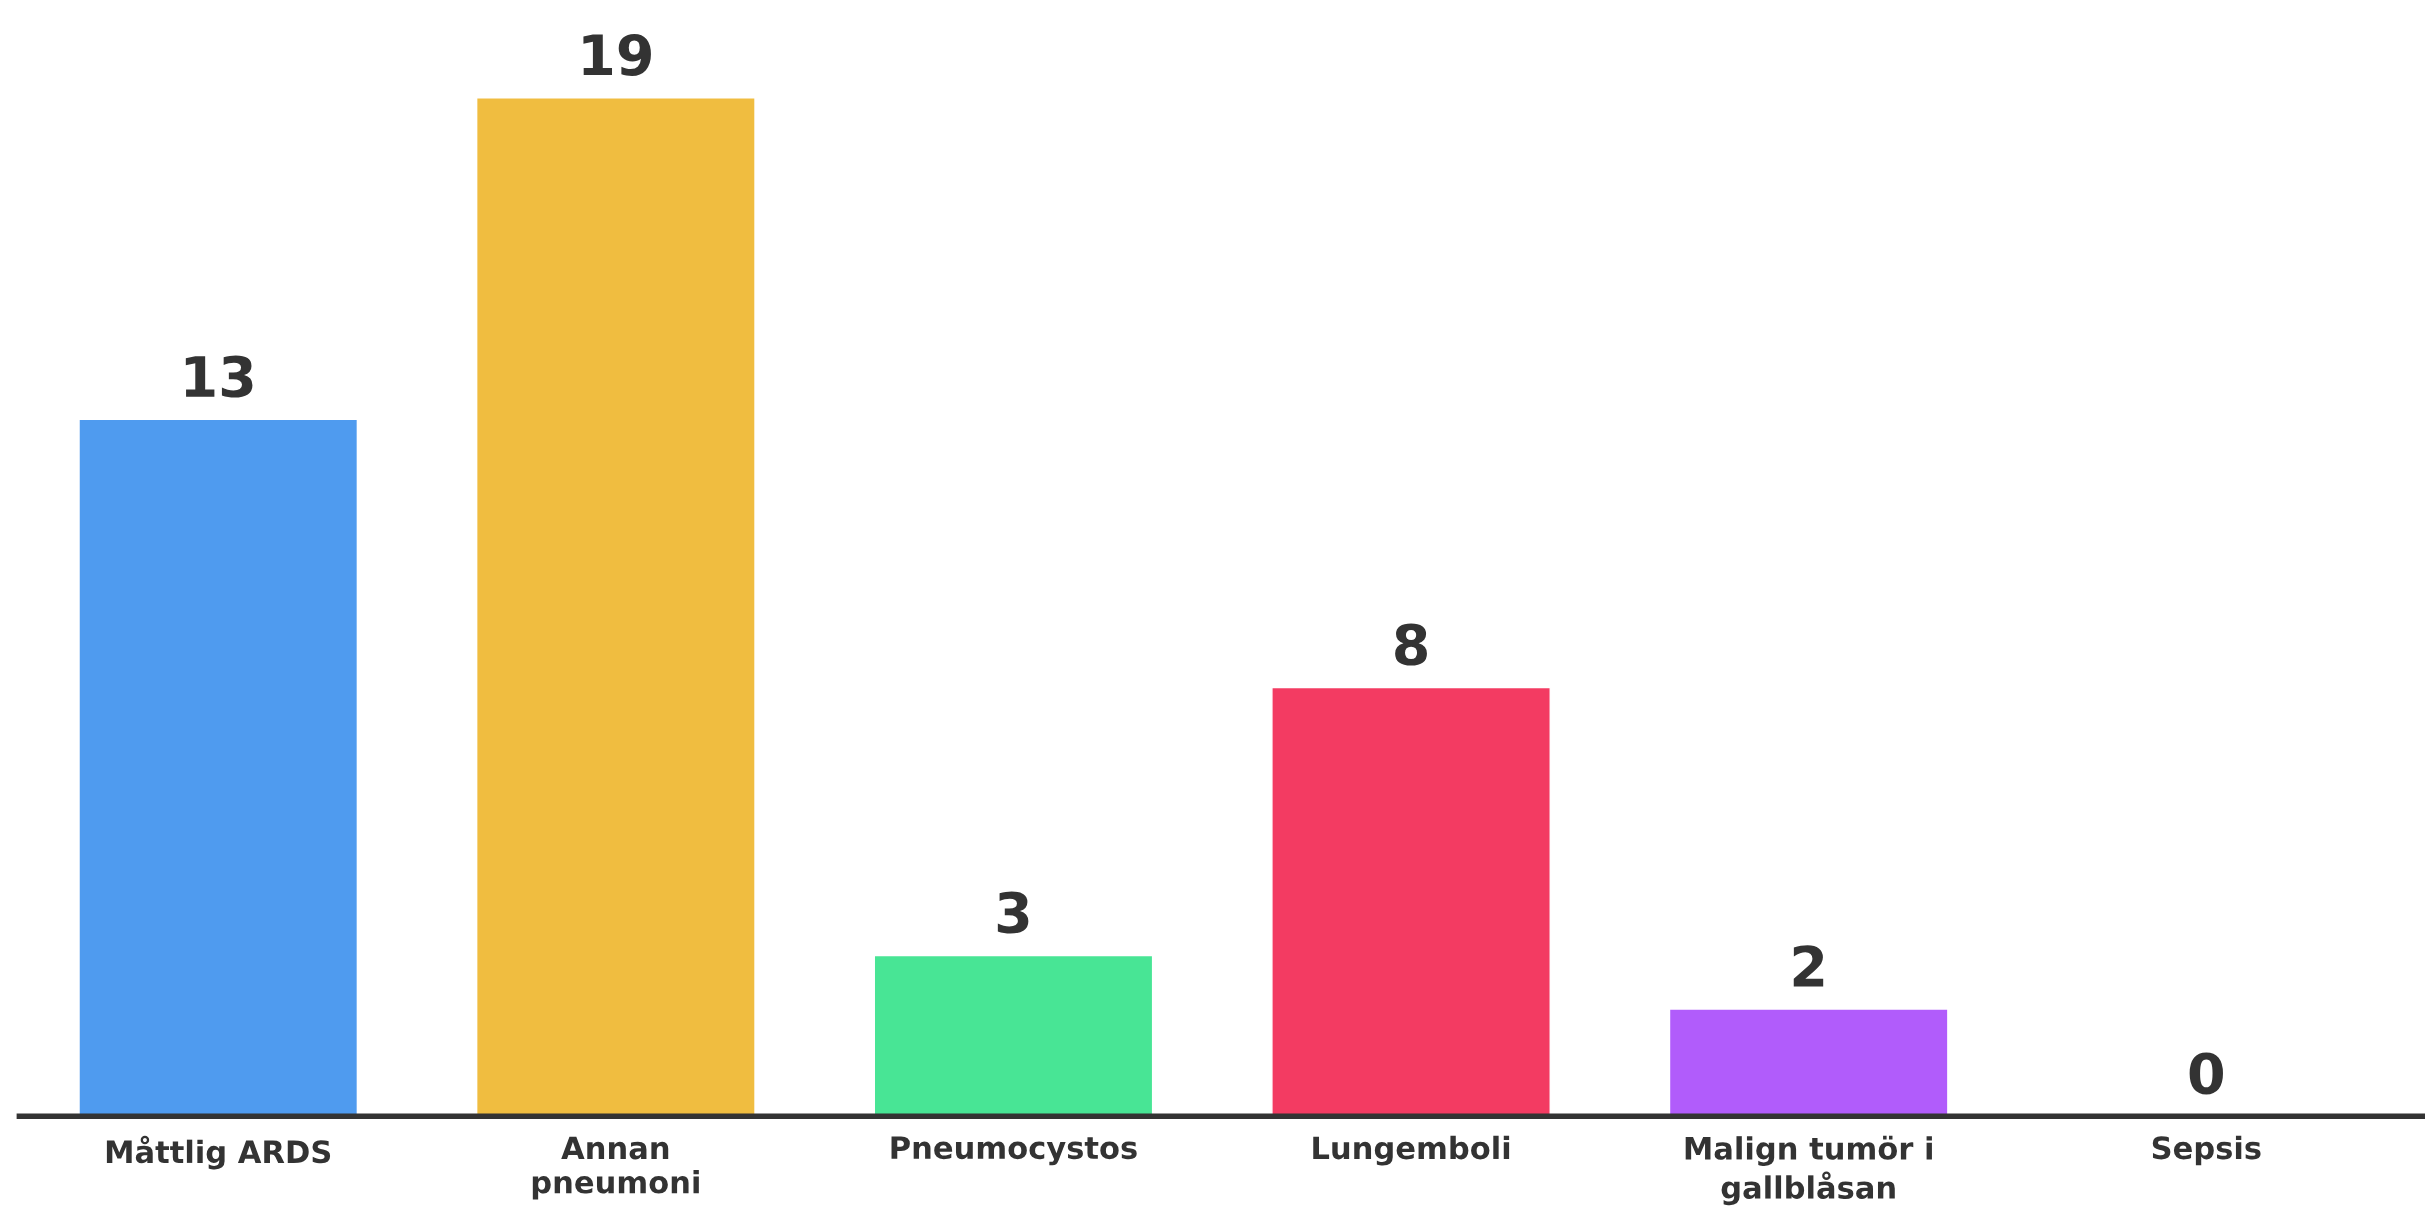  I want to click on data-label: 8, so click(1411, 644).